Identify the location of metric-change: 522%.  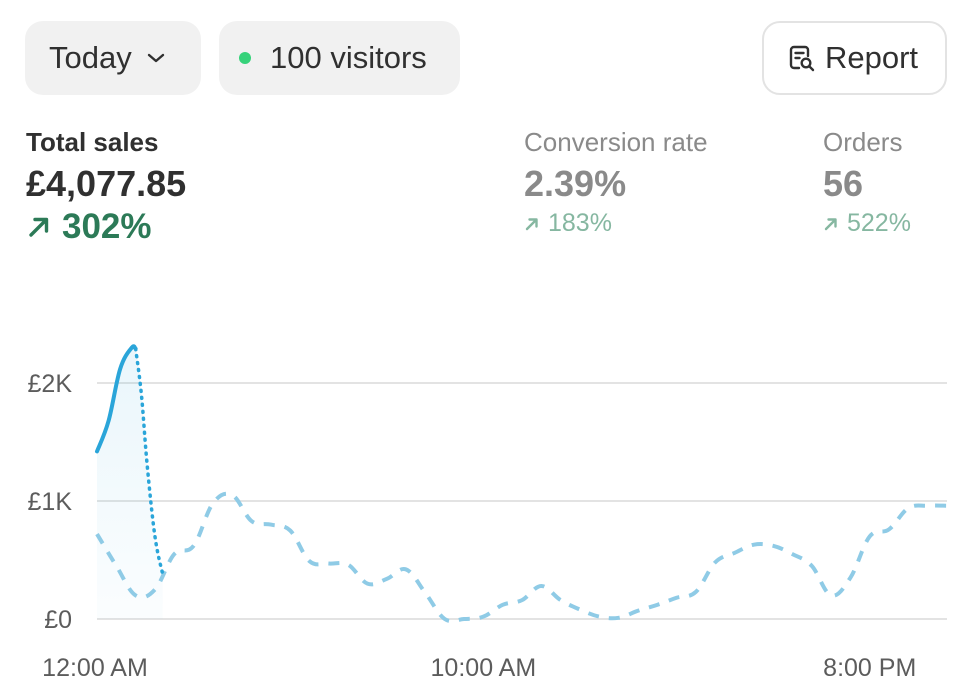
(867, 223).